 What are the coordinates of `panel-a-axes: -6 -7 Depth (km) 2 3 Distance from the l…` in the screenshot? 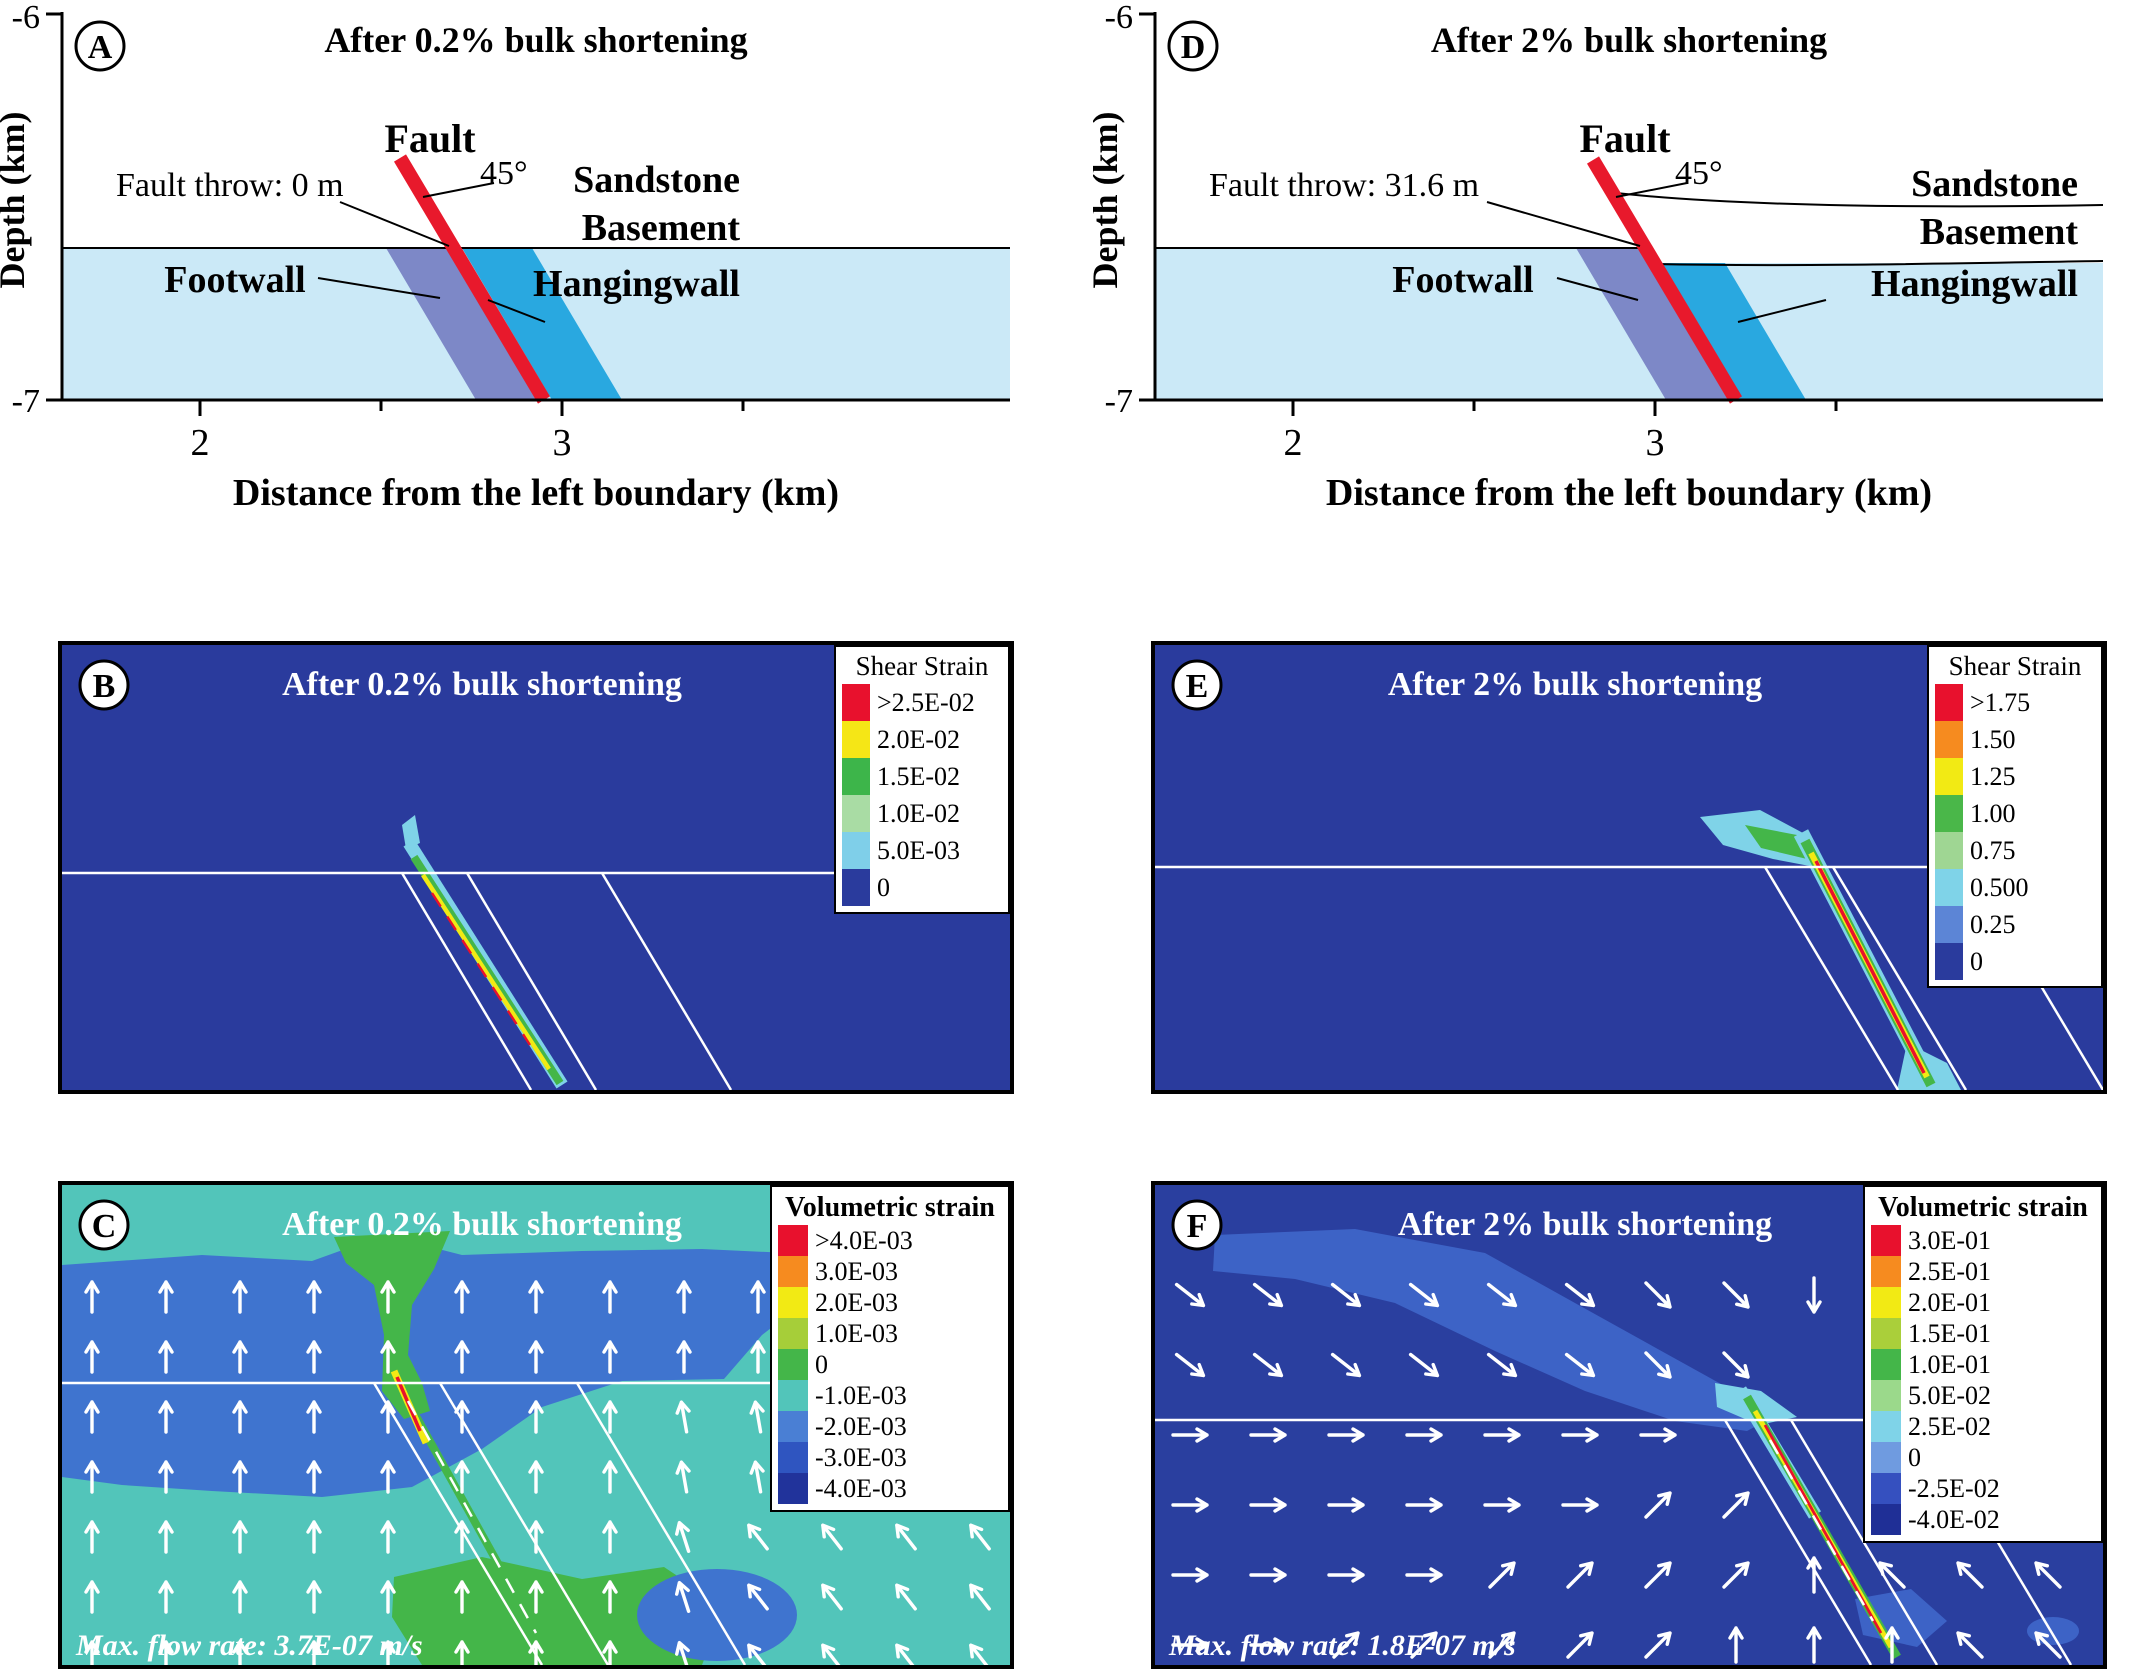 It's located at (505, 257).